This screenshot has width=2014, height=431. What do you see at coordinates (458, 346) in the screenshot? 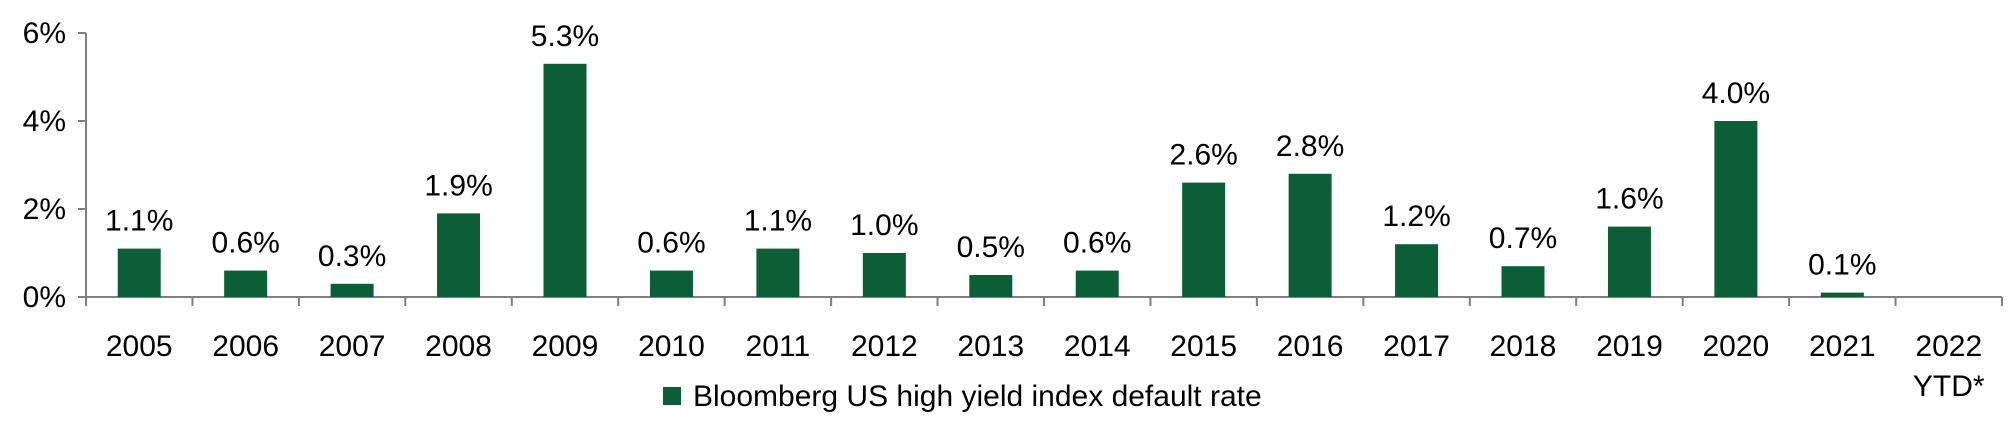
I see `x-tick-label: 2008` at bounding box center [458, 346].